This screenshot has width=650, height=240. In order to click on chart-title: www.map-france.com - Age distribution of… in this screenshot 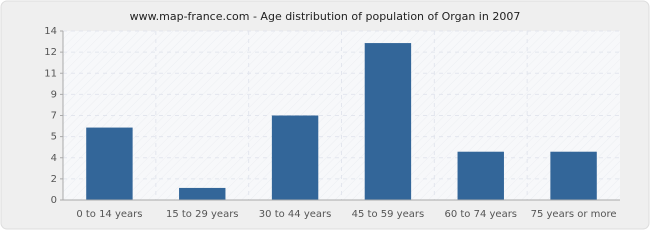, I will do `click(325, 16)`.